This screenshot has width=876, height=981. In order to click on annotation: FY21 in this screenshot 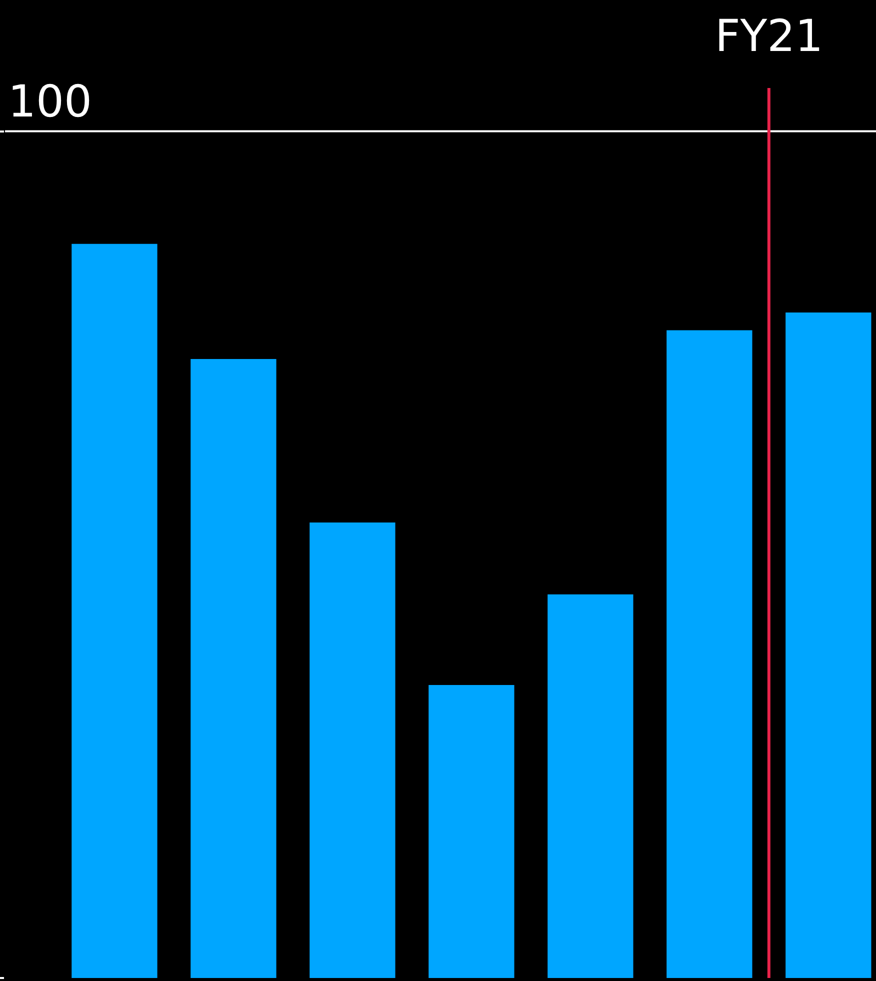, I will do `click(769, 36)`.